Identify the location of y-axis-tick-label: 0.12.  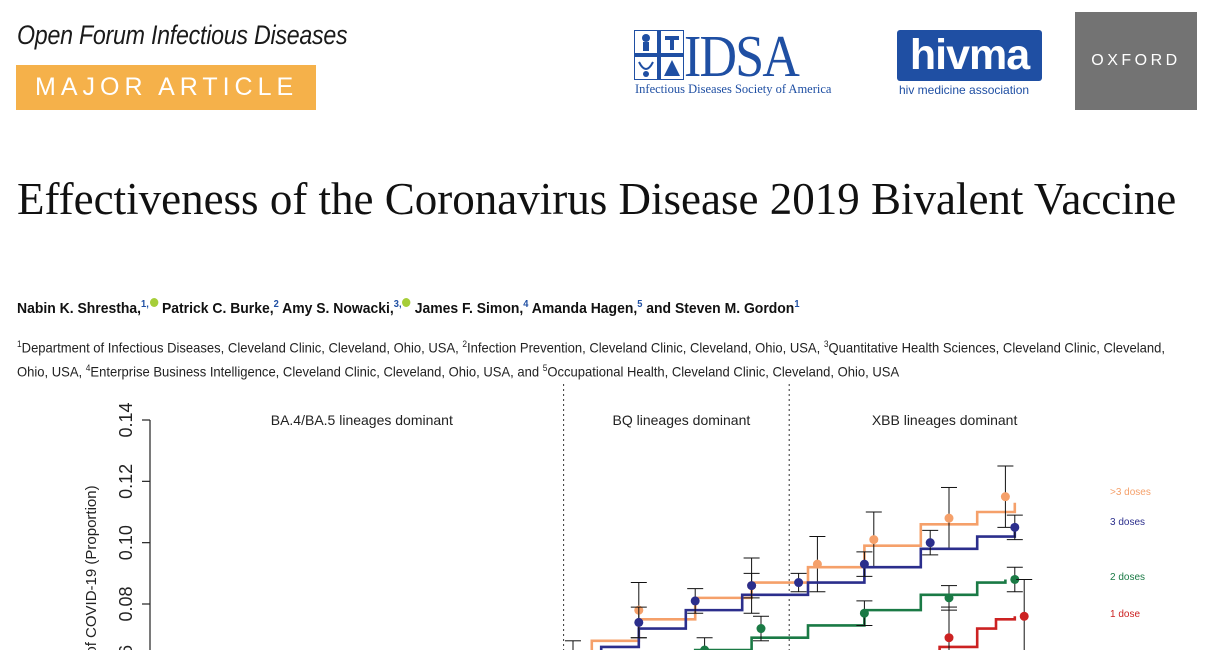
(126, 481).